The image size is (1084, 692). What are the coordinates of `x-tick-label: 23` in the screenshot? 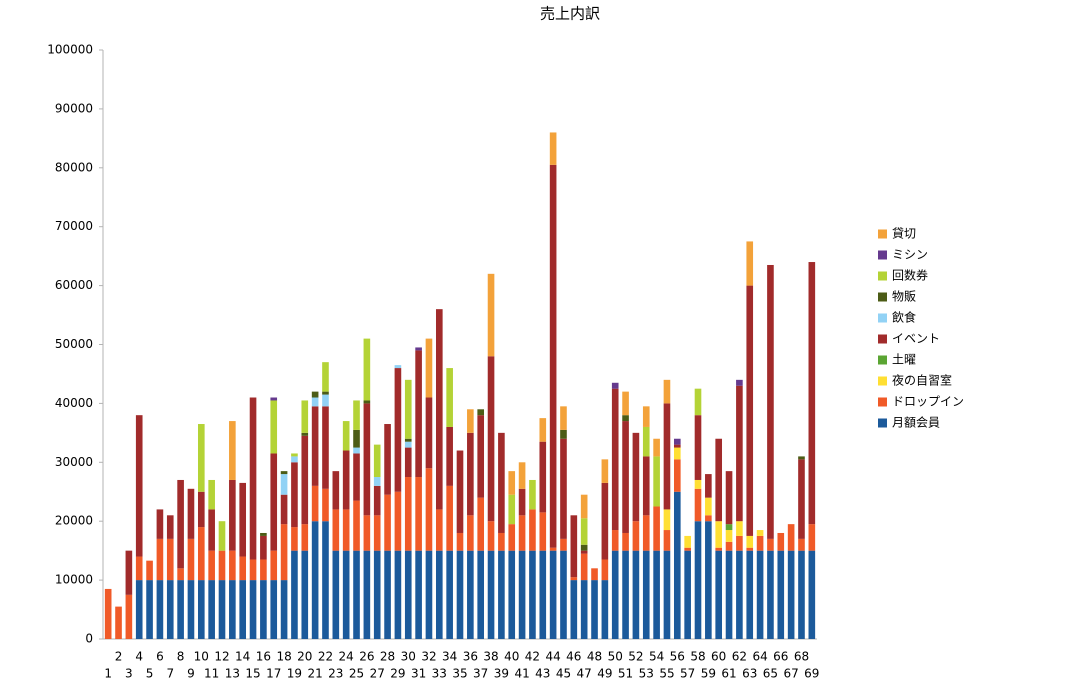 It's located at (335, 674).